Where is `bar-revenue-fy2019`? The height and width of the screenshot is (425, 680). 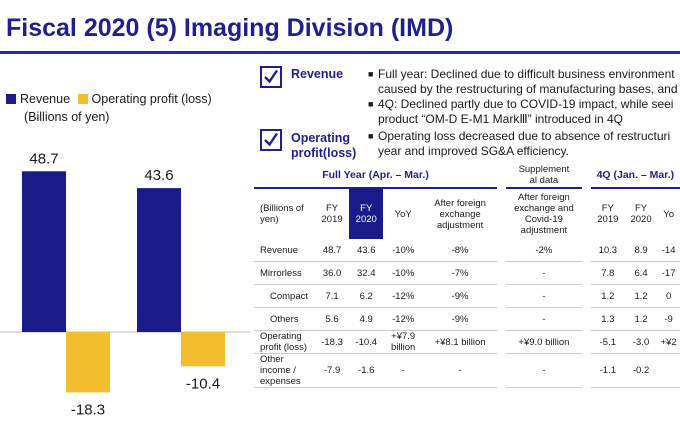 bar-revenue-fy2019 is located at coordinates (44, 251).